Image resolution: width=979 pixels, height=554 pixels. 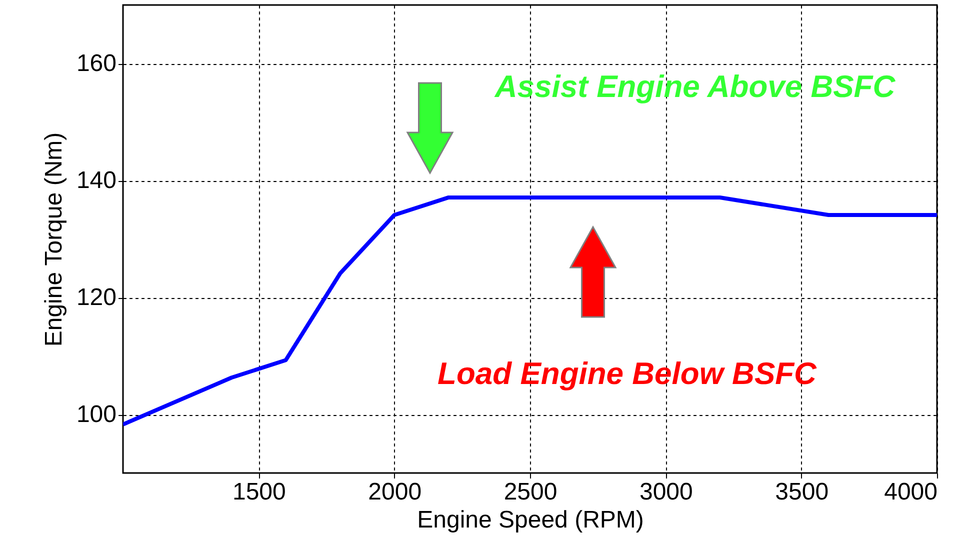 I want to click on x-tick-label: 2500, so click(x=531, y=492).